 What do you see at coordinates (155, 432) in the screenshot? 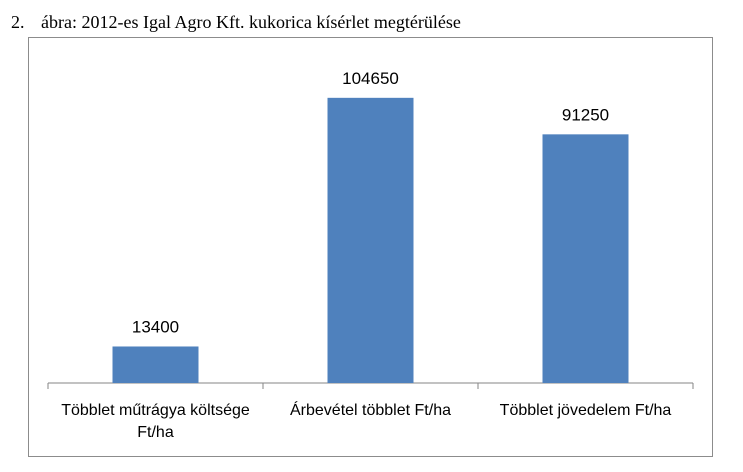
I see `category-label: Ft/ha` at bounding box center [155, 432].